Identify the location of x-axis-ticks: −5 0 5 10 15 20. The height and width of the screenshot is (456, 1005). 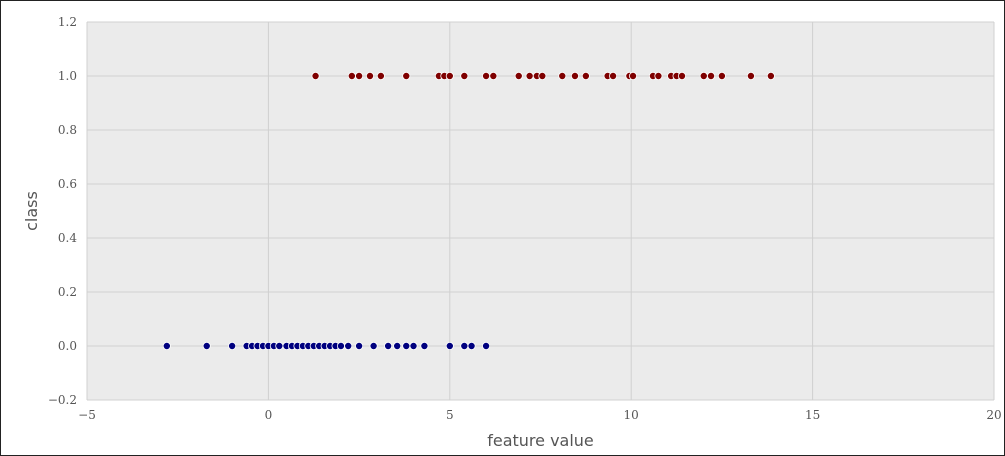
(539, 415).